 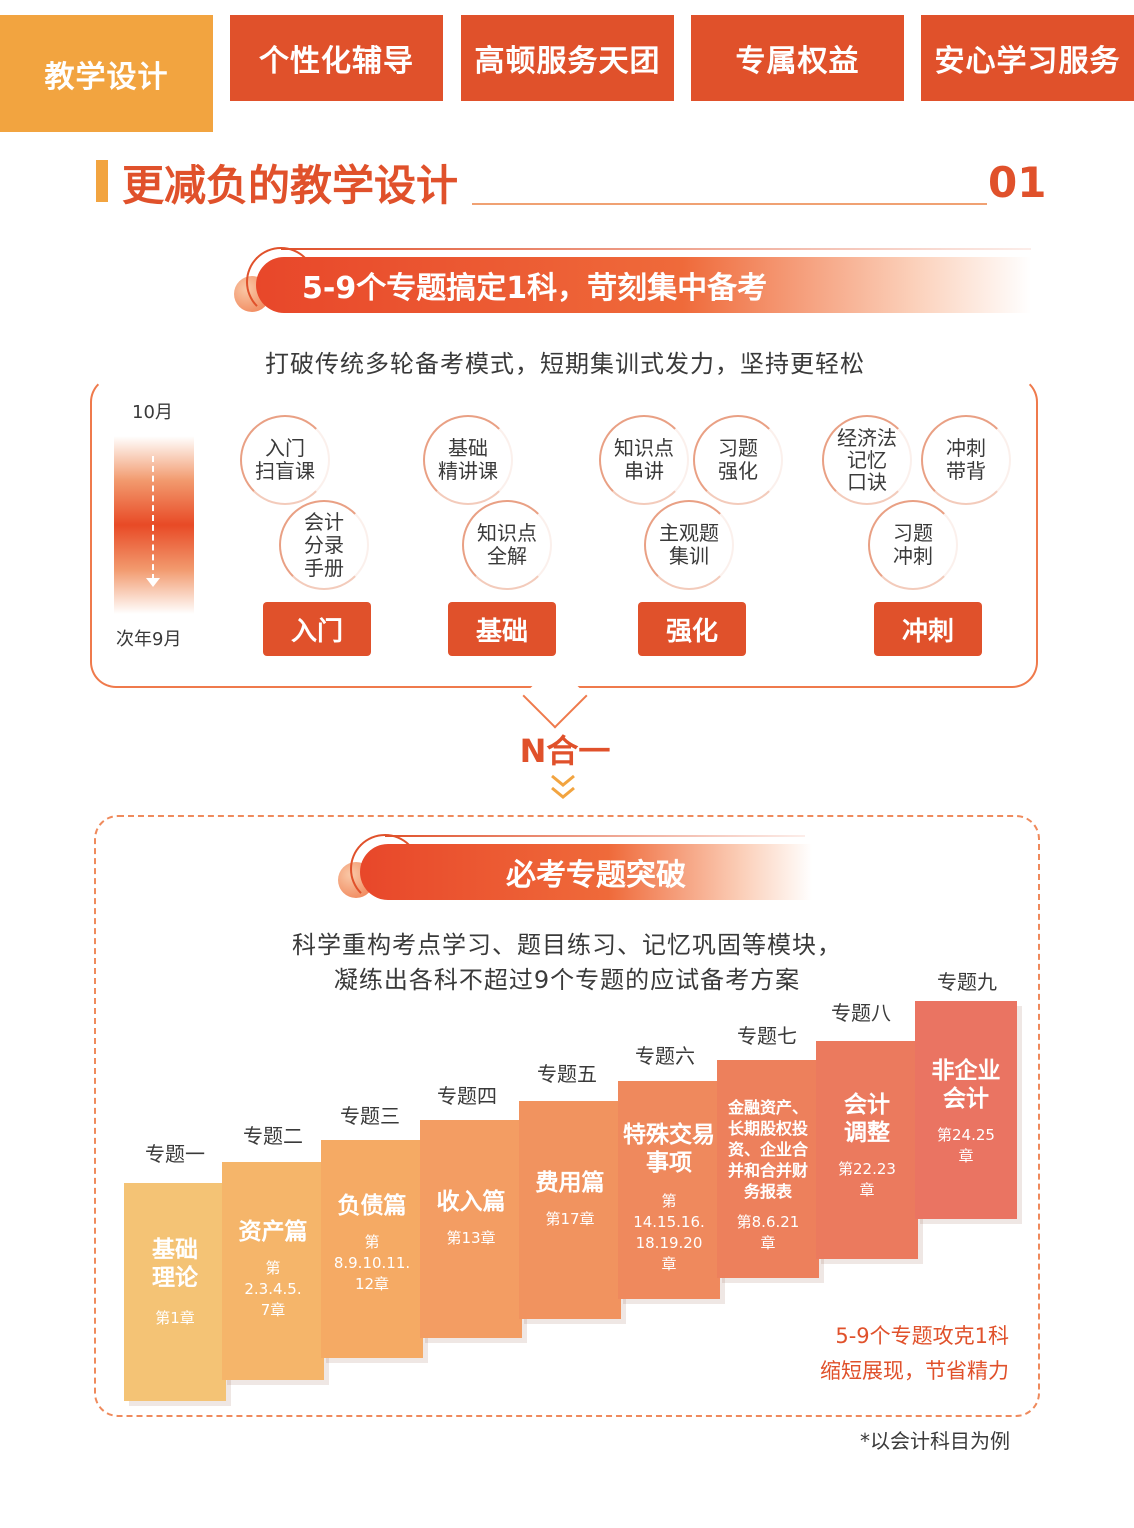 What do you see at coordinates (336, 58) in the screenshot?
I see `tab-personalized-tutoring: 个性化辅导` at bounding box center [336, 58].